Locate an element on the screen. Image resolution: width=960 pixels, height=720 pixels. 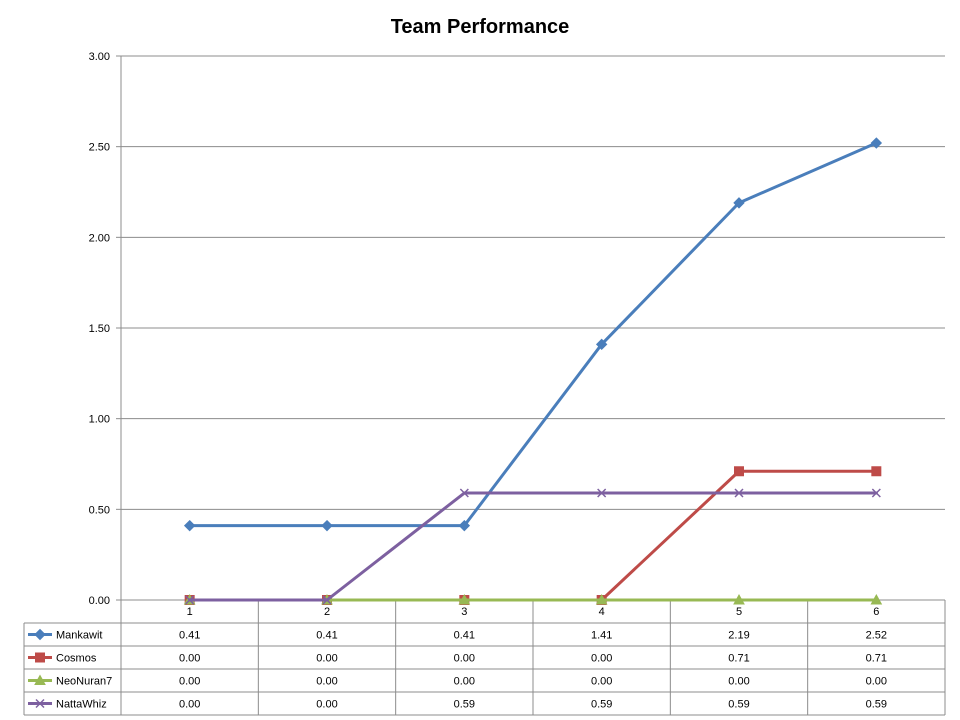
y-tick-label: 0.00 is located at coordinates (99, 601).